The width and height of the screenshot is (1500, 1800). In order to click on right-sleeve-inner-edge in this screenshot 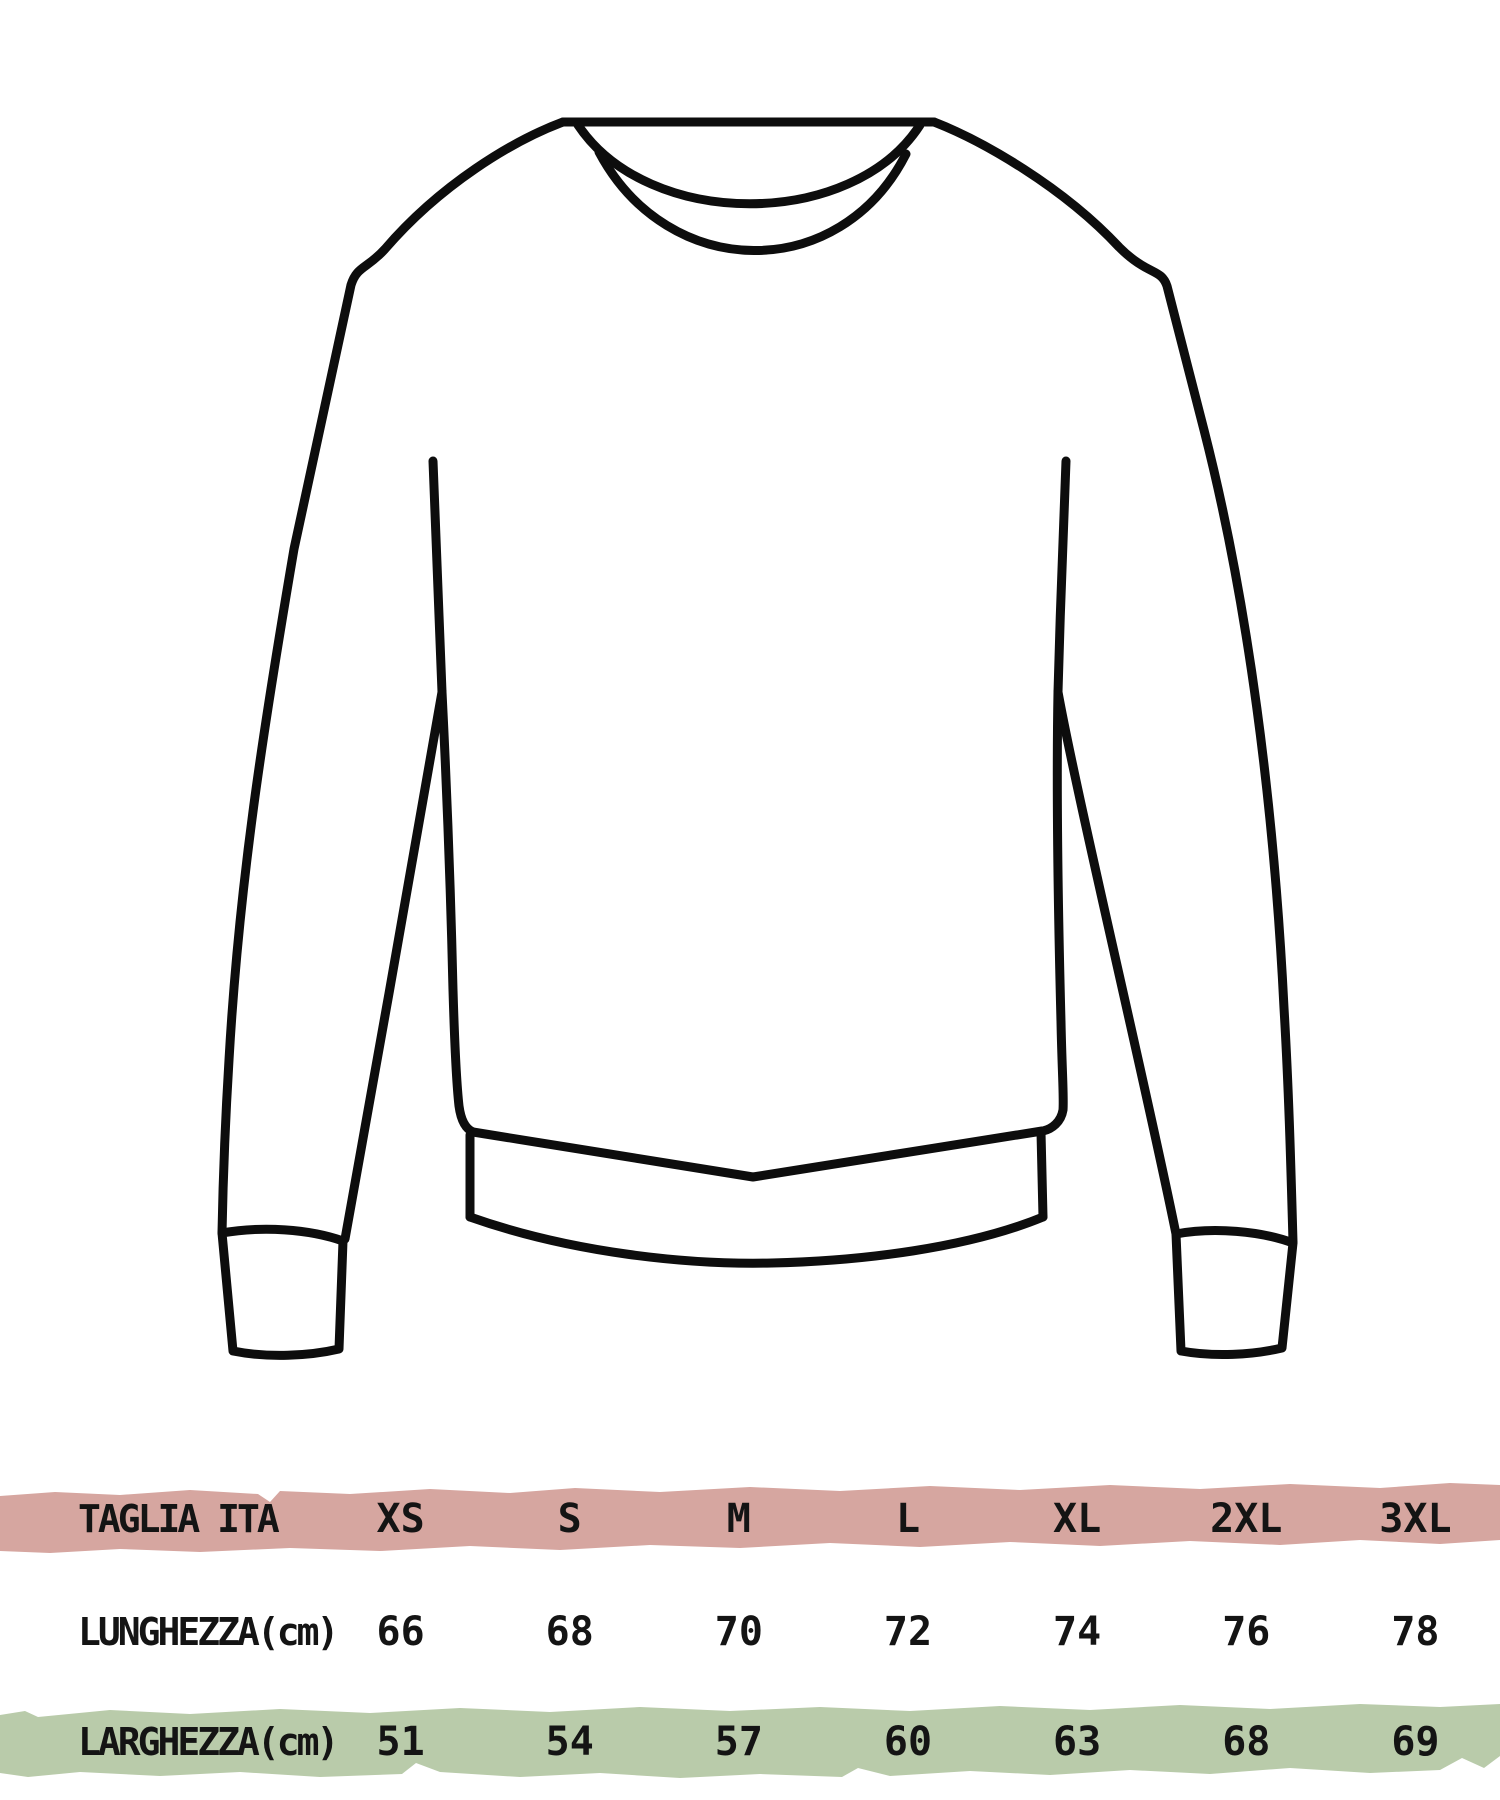, I will do `click(1117, 963)`.